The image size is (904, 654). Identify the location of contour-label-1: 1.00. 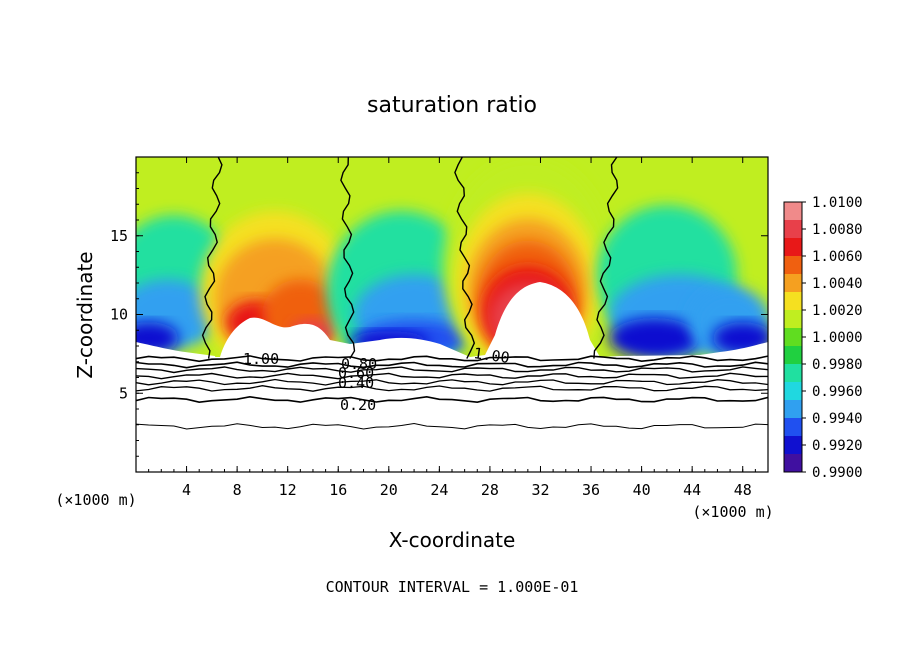
(261, 359).